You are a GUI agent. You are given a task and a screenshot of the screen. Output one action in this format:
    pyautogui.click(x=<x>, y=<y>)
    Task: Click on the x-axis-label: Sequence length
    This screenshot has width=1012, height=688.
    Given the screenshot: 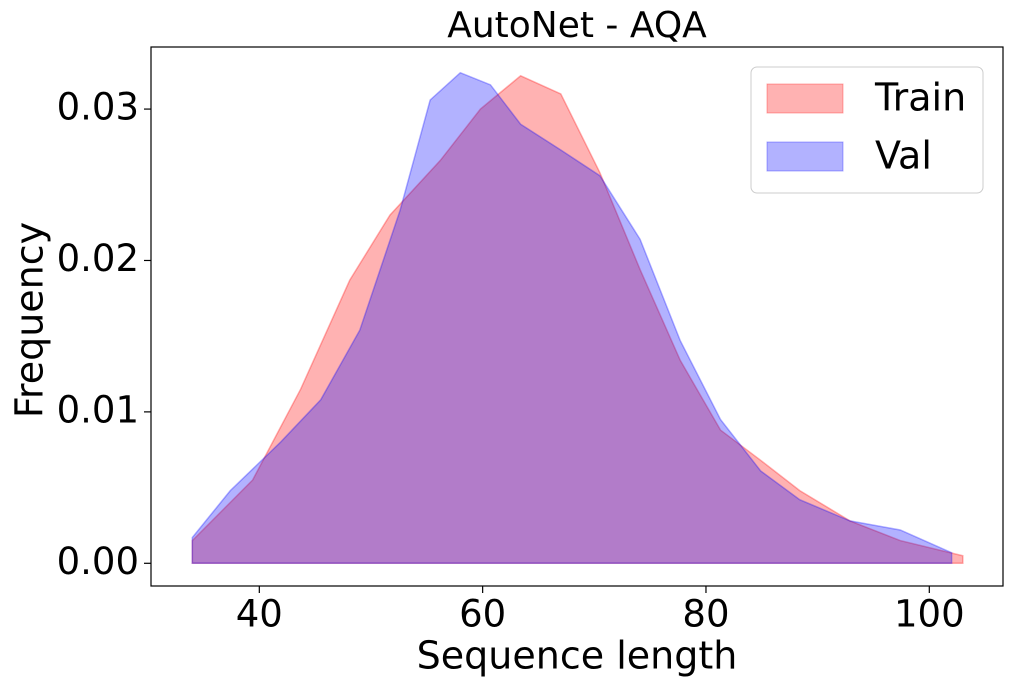 What is the action you would take?
    pyautogui.click(x=577, y=656)
    